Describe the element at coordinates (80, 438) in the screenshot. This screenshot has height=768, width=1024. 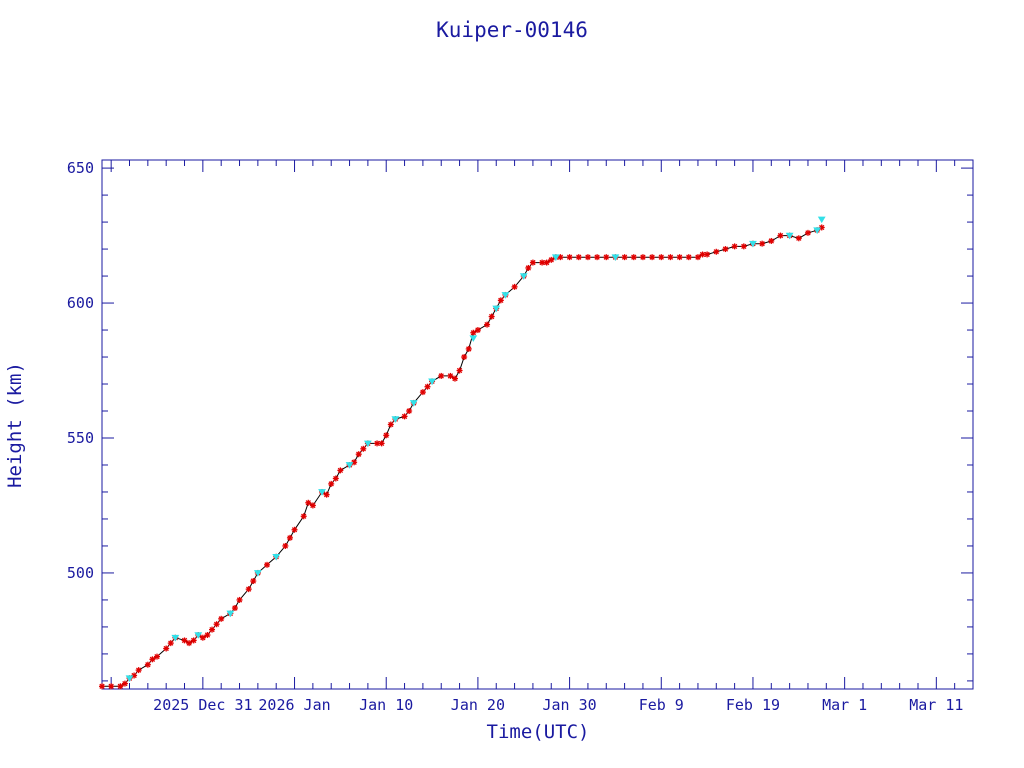
I see `y-tick-label: 550` at that location.